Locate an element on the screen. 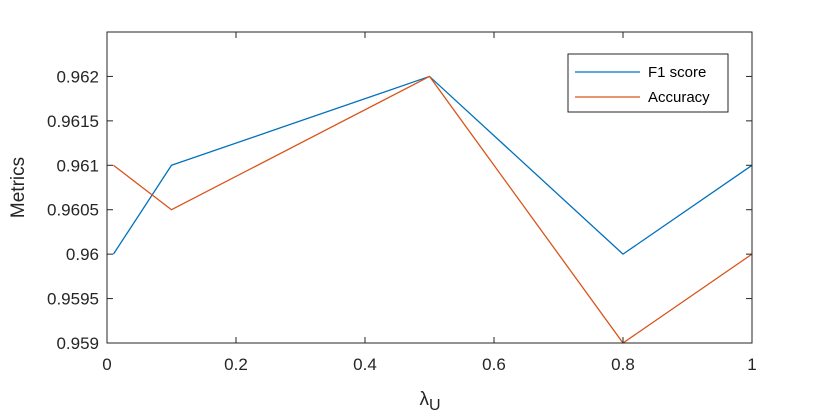  y-tick-label: 0.9595 is located at coordinates (73, 299).